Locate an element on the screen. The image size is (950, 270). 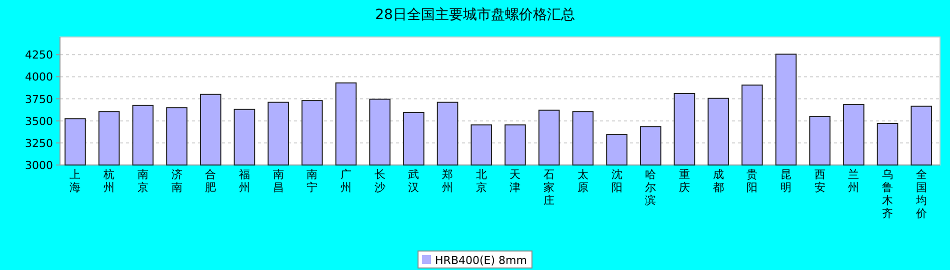
x-tick-label: 合肥 is located at coordinates (210, 181).